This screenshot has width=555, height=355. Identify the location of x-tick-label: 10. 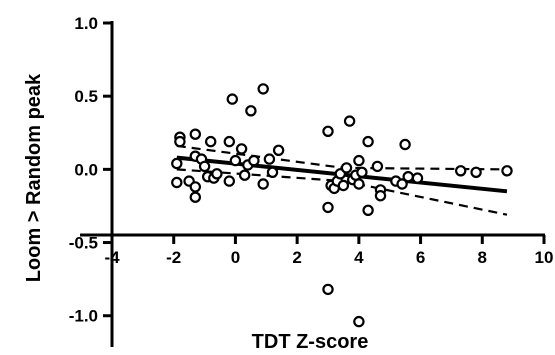
(544, 257).